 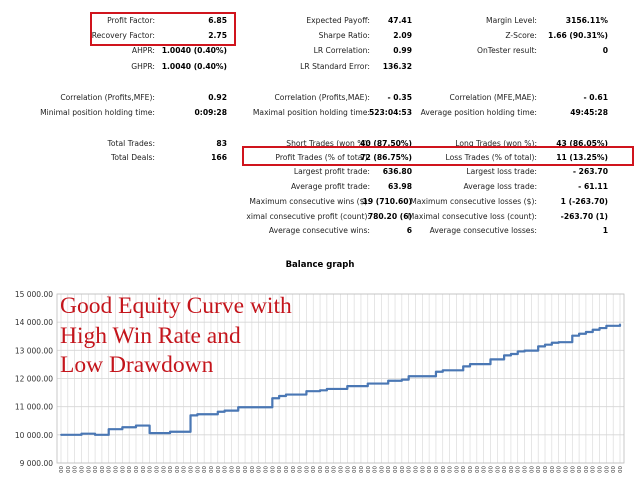 I want to click on overlay-line: Low Drawdown, so click(x=137, y=365).